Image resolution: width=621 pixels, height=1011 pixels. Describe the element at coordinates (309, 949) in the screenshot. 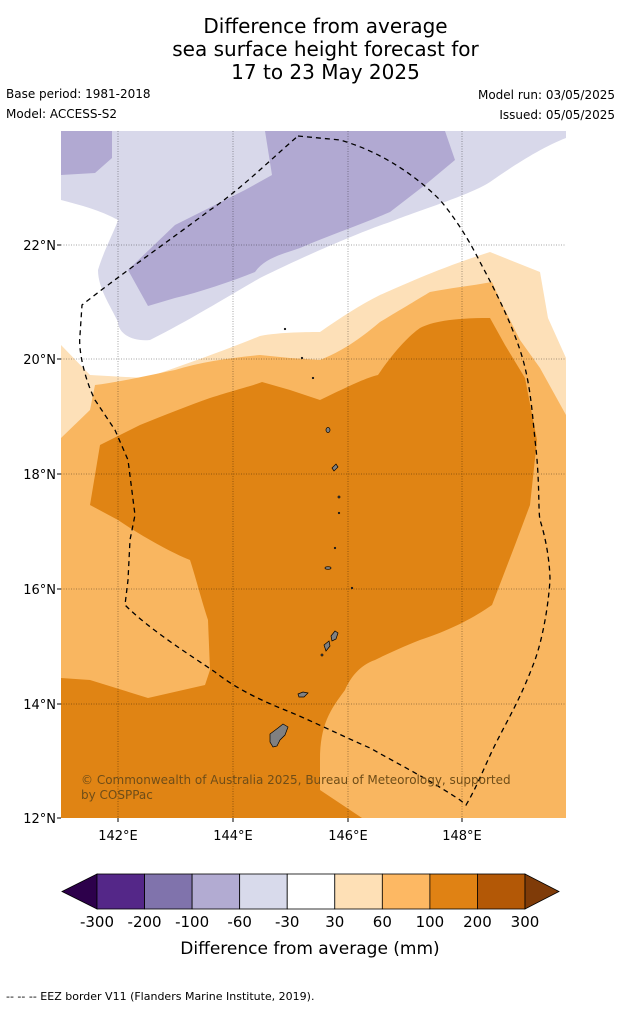

I see `colorbar-title: Difference from average (mm)` at that location.